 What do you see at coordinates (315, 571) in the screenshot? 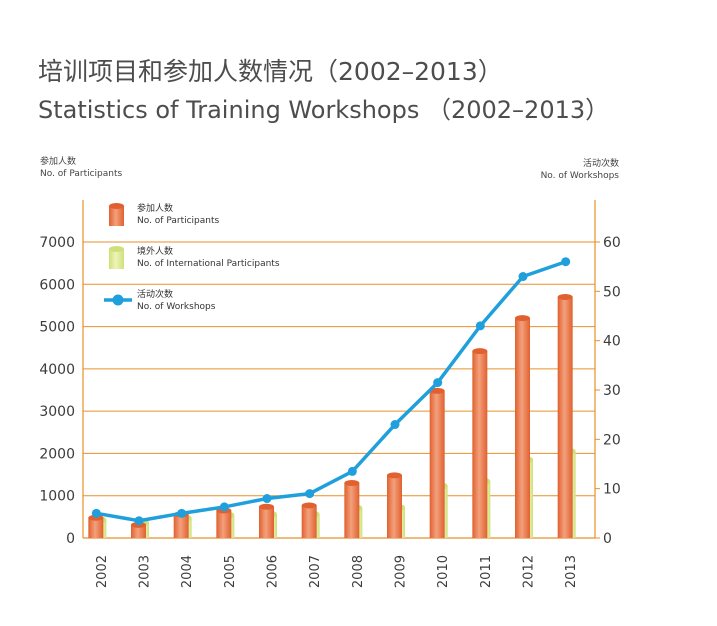
I see `x-tick-label: 2007` at bounding box center [315, 571].